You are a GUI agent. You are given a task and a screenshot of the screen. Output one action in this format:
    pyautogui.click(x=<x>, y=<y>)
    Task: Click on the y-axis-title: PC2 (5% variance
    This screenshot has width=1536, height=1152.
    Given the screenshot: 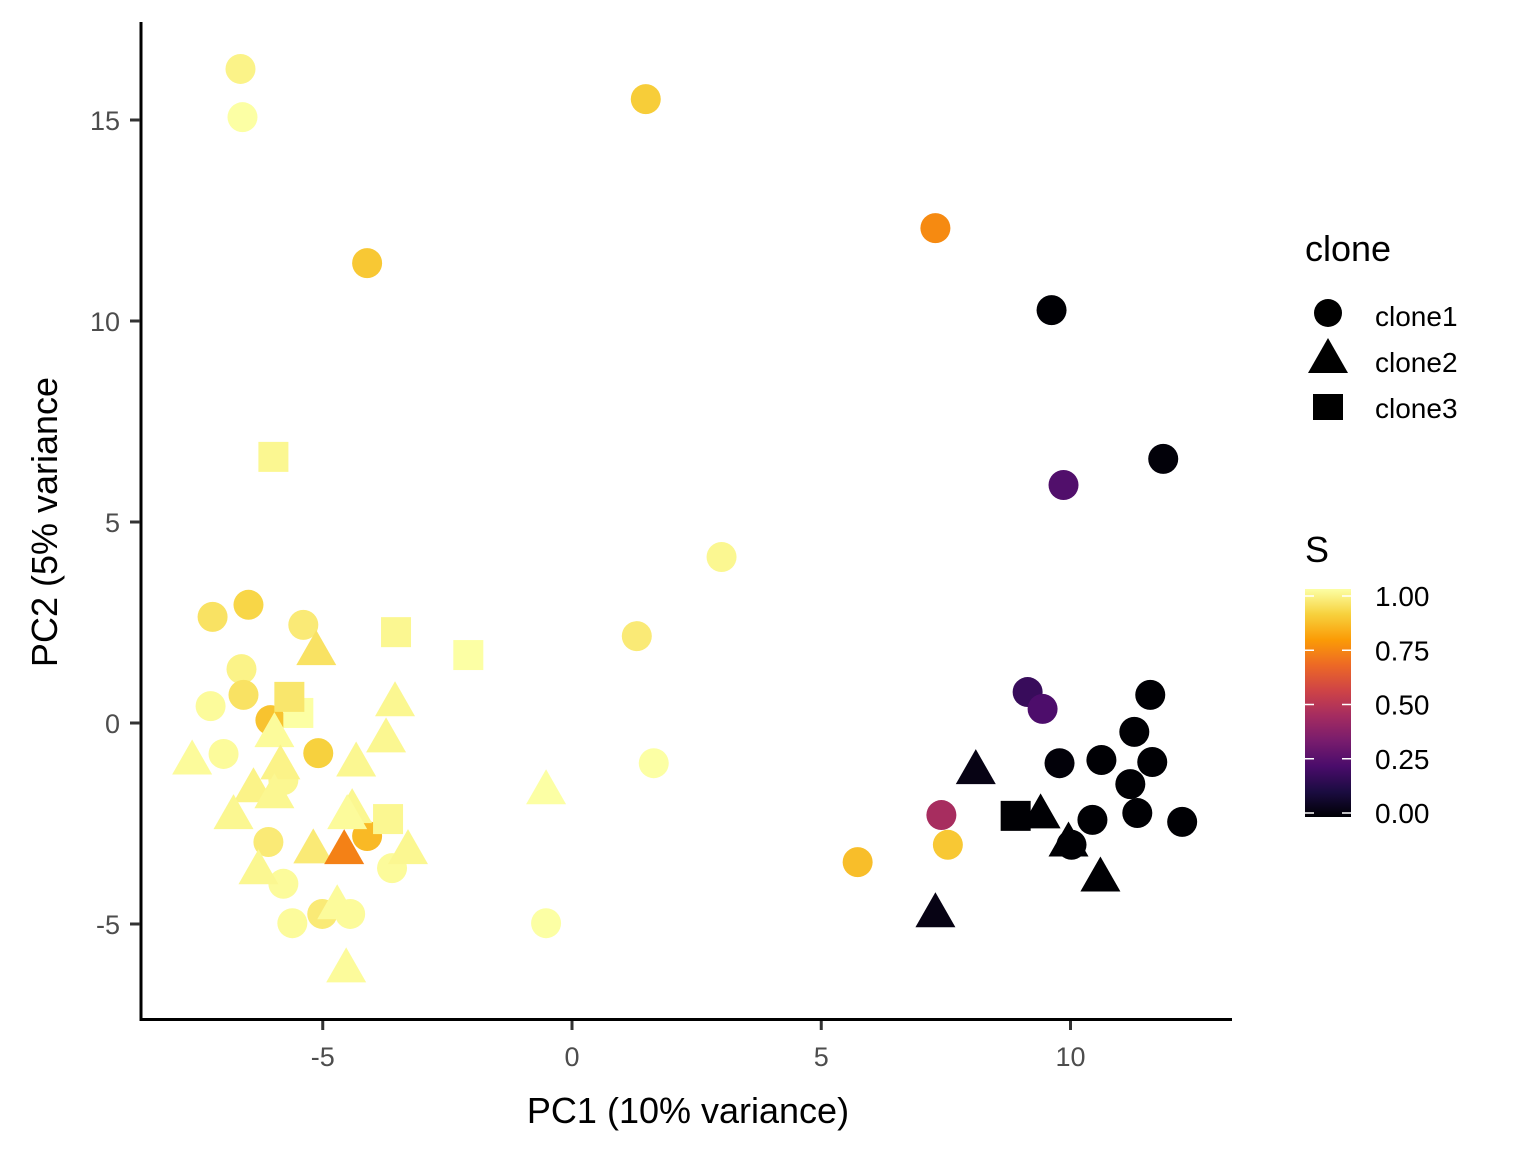 What is the action you would take?
    pyautogui.click(x=44, y=522)
    